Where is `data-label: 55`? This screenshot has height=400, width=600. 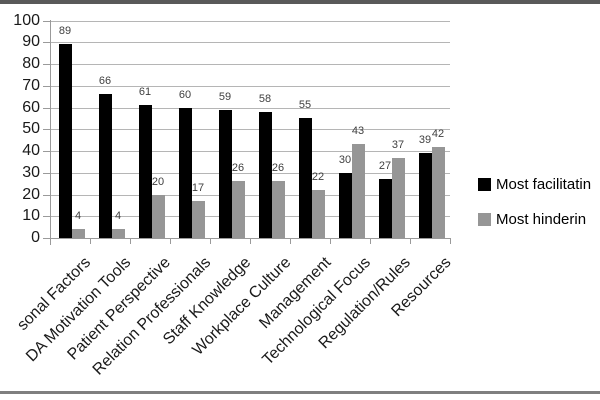 data-label: 55 is located at coordinates (305, 105).